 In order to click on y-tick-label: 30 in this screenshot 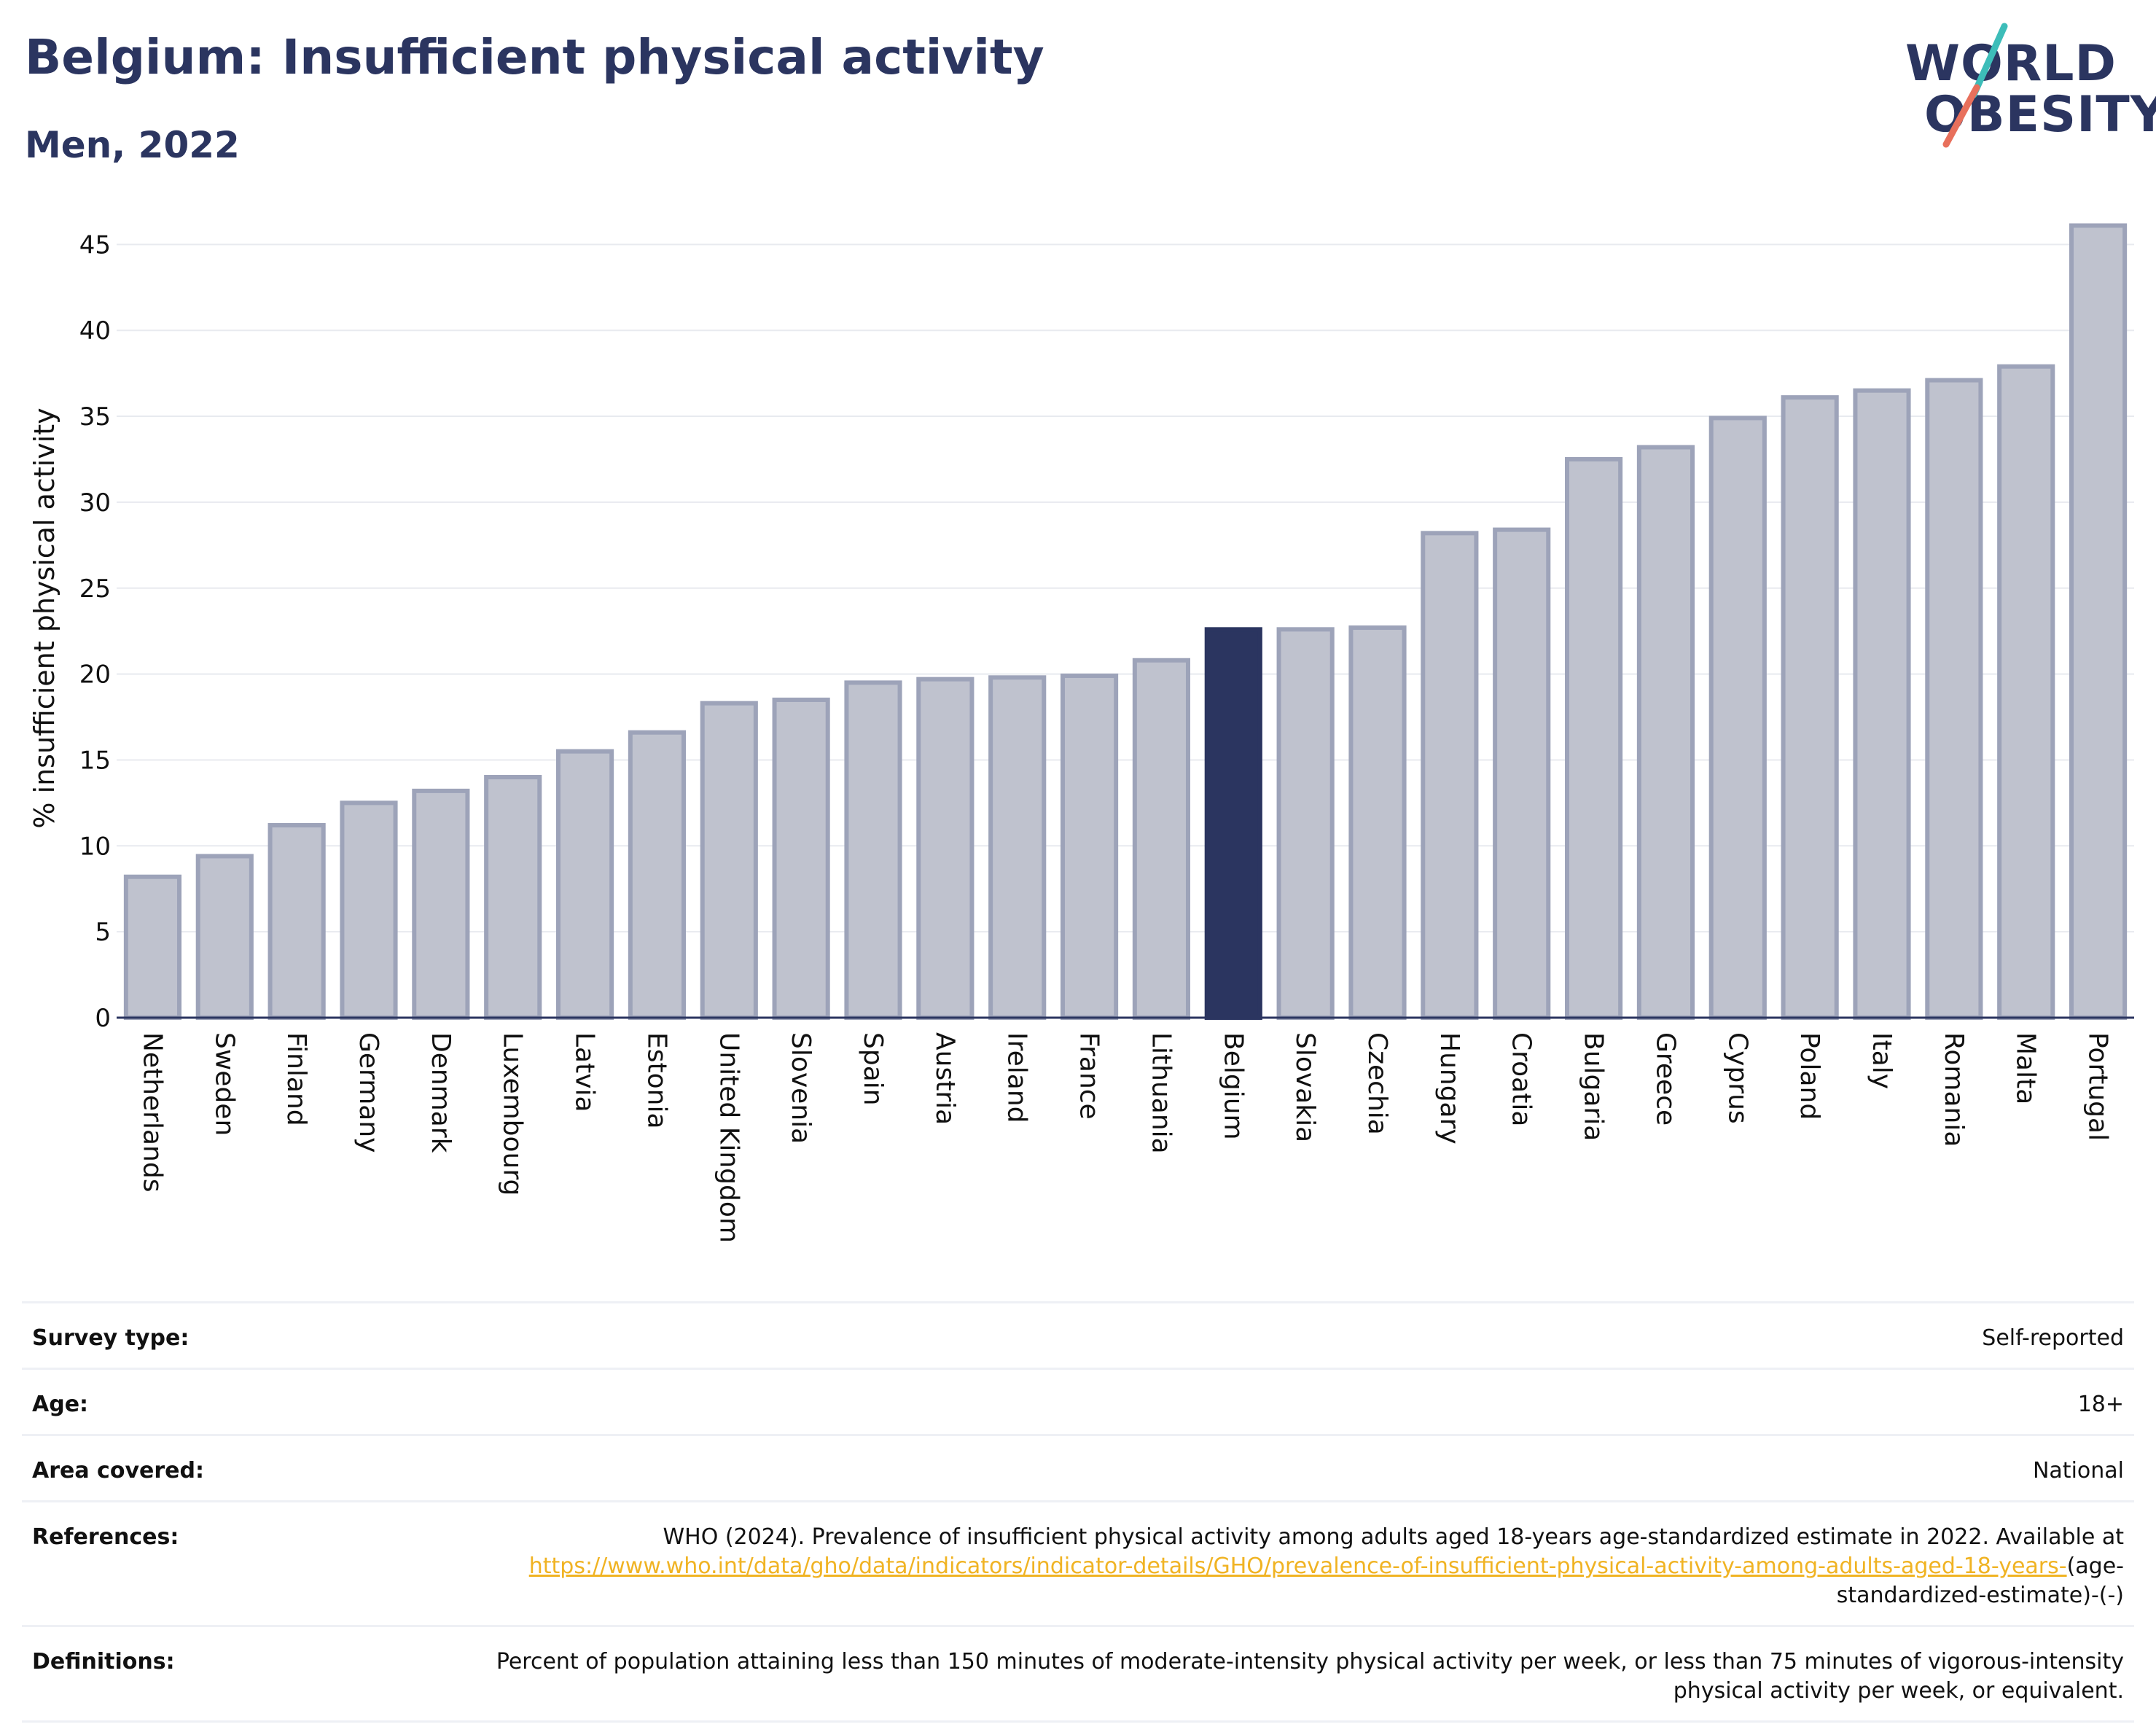, I will do `click(95, 503)`.